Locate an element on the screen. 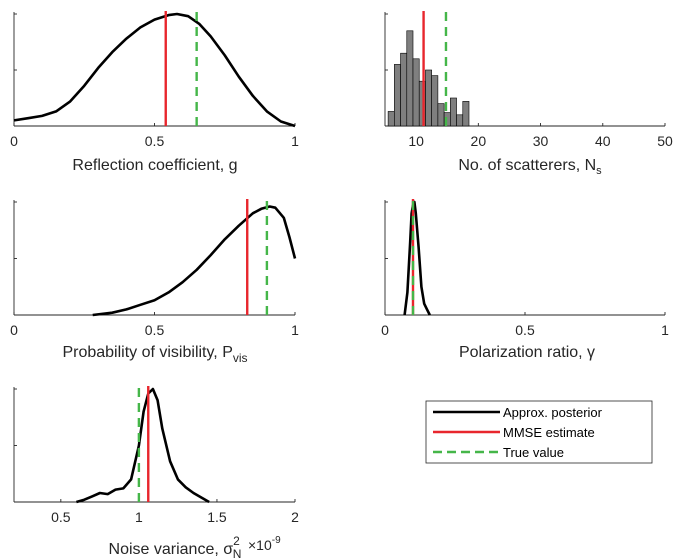 The height and width of the screenshot is (560, 692). xlabel-noise: Noise variance, σ2 N is located at coordinates (175, 547).